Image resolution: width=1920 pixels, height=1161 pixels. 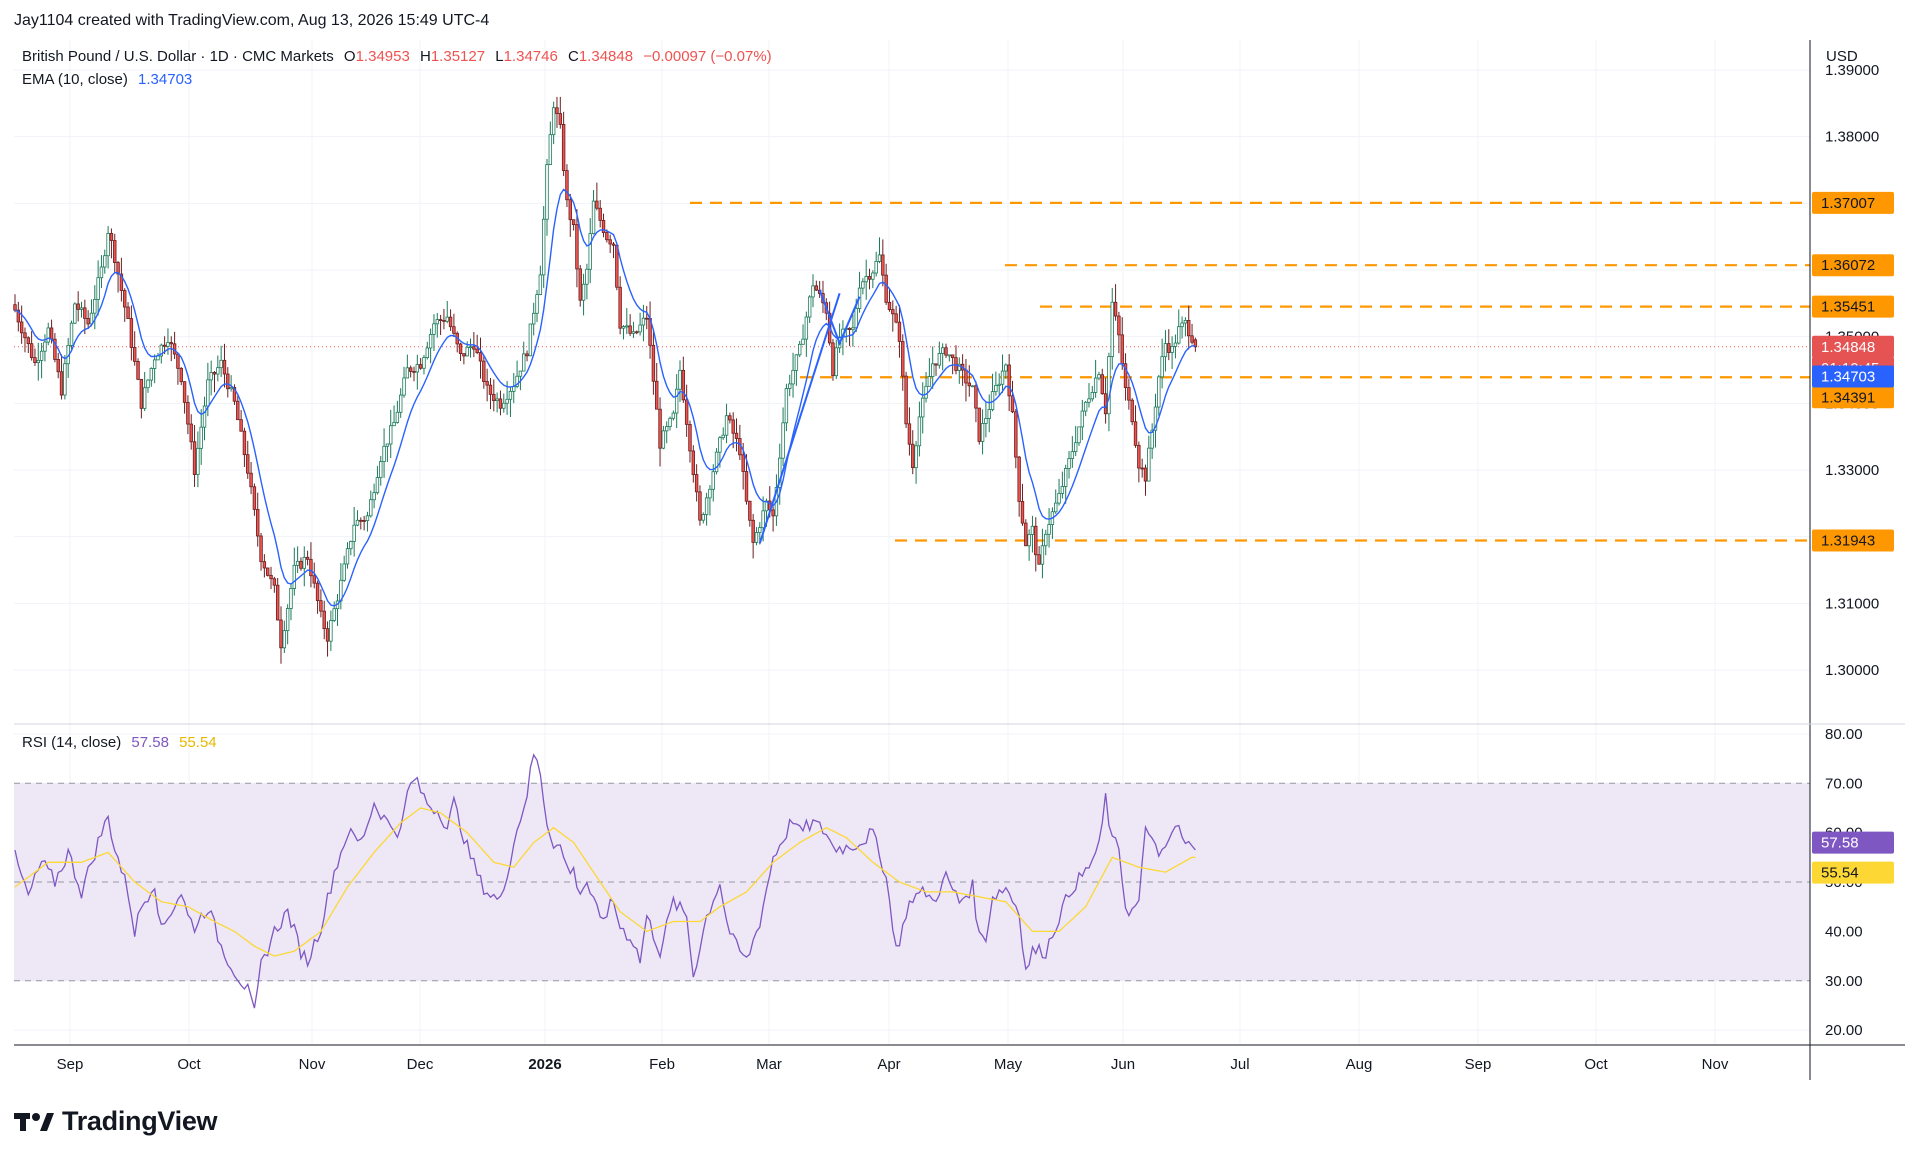 I want to click on level-badge-text: 1.34391, so click(x=1848, y=397).